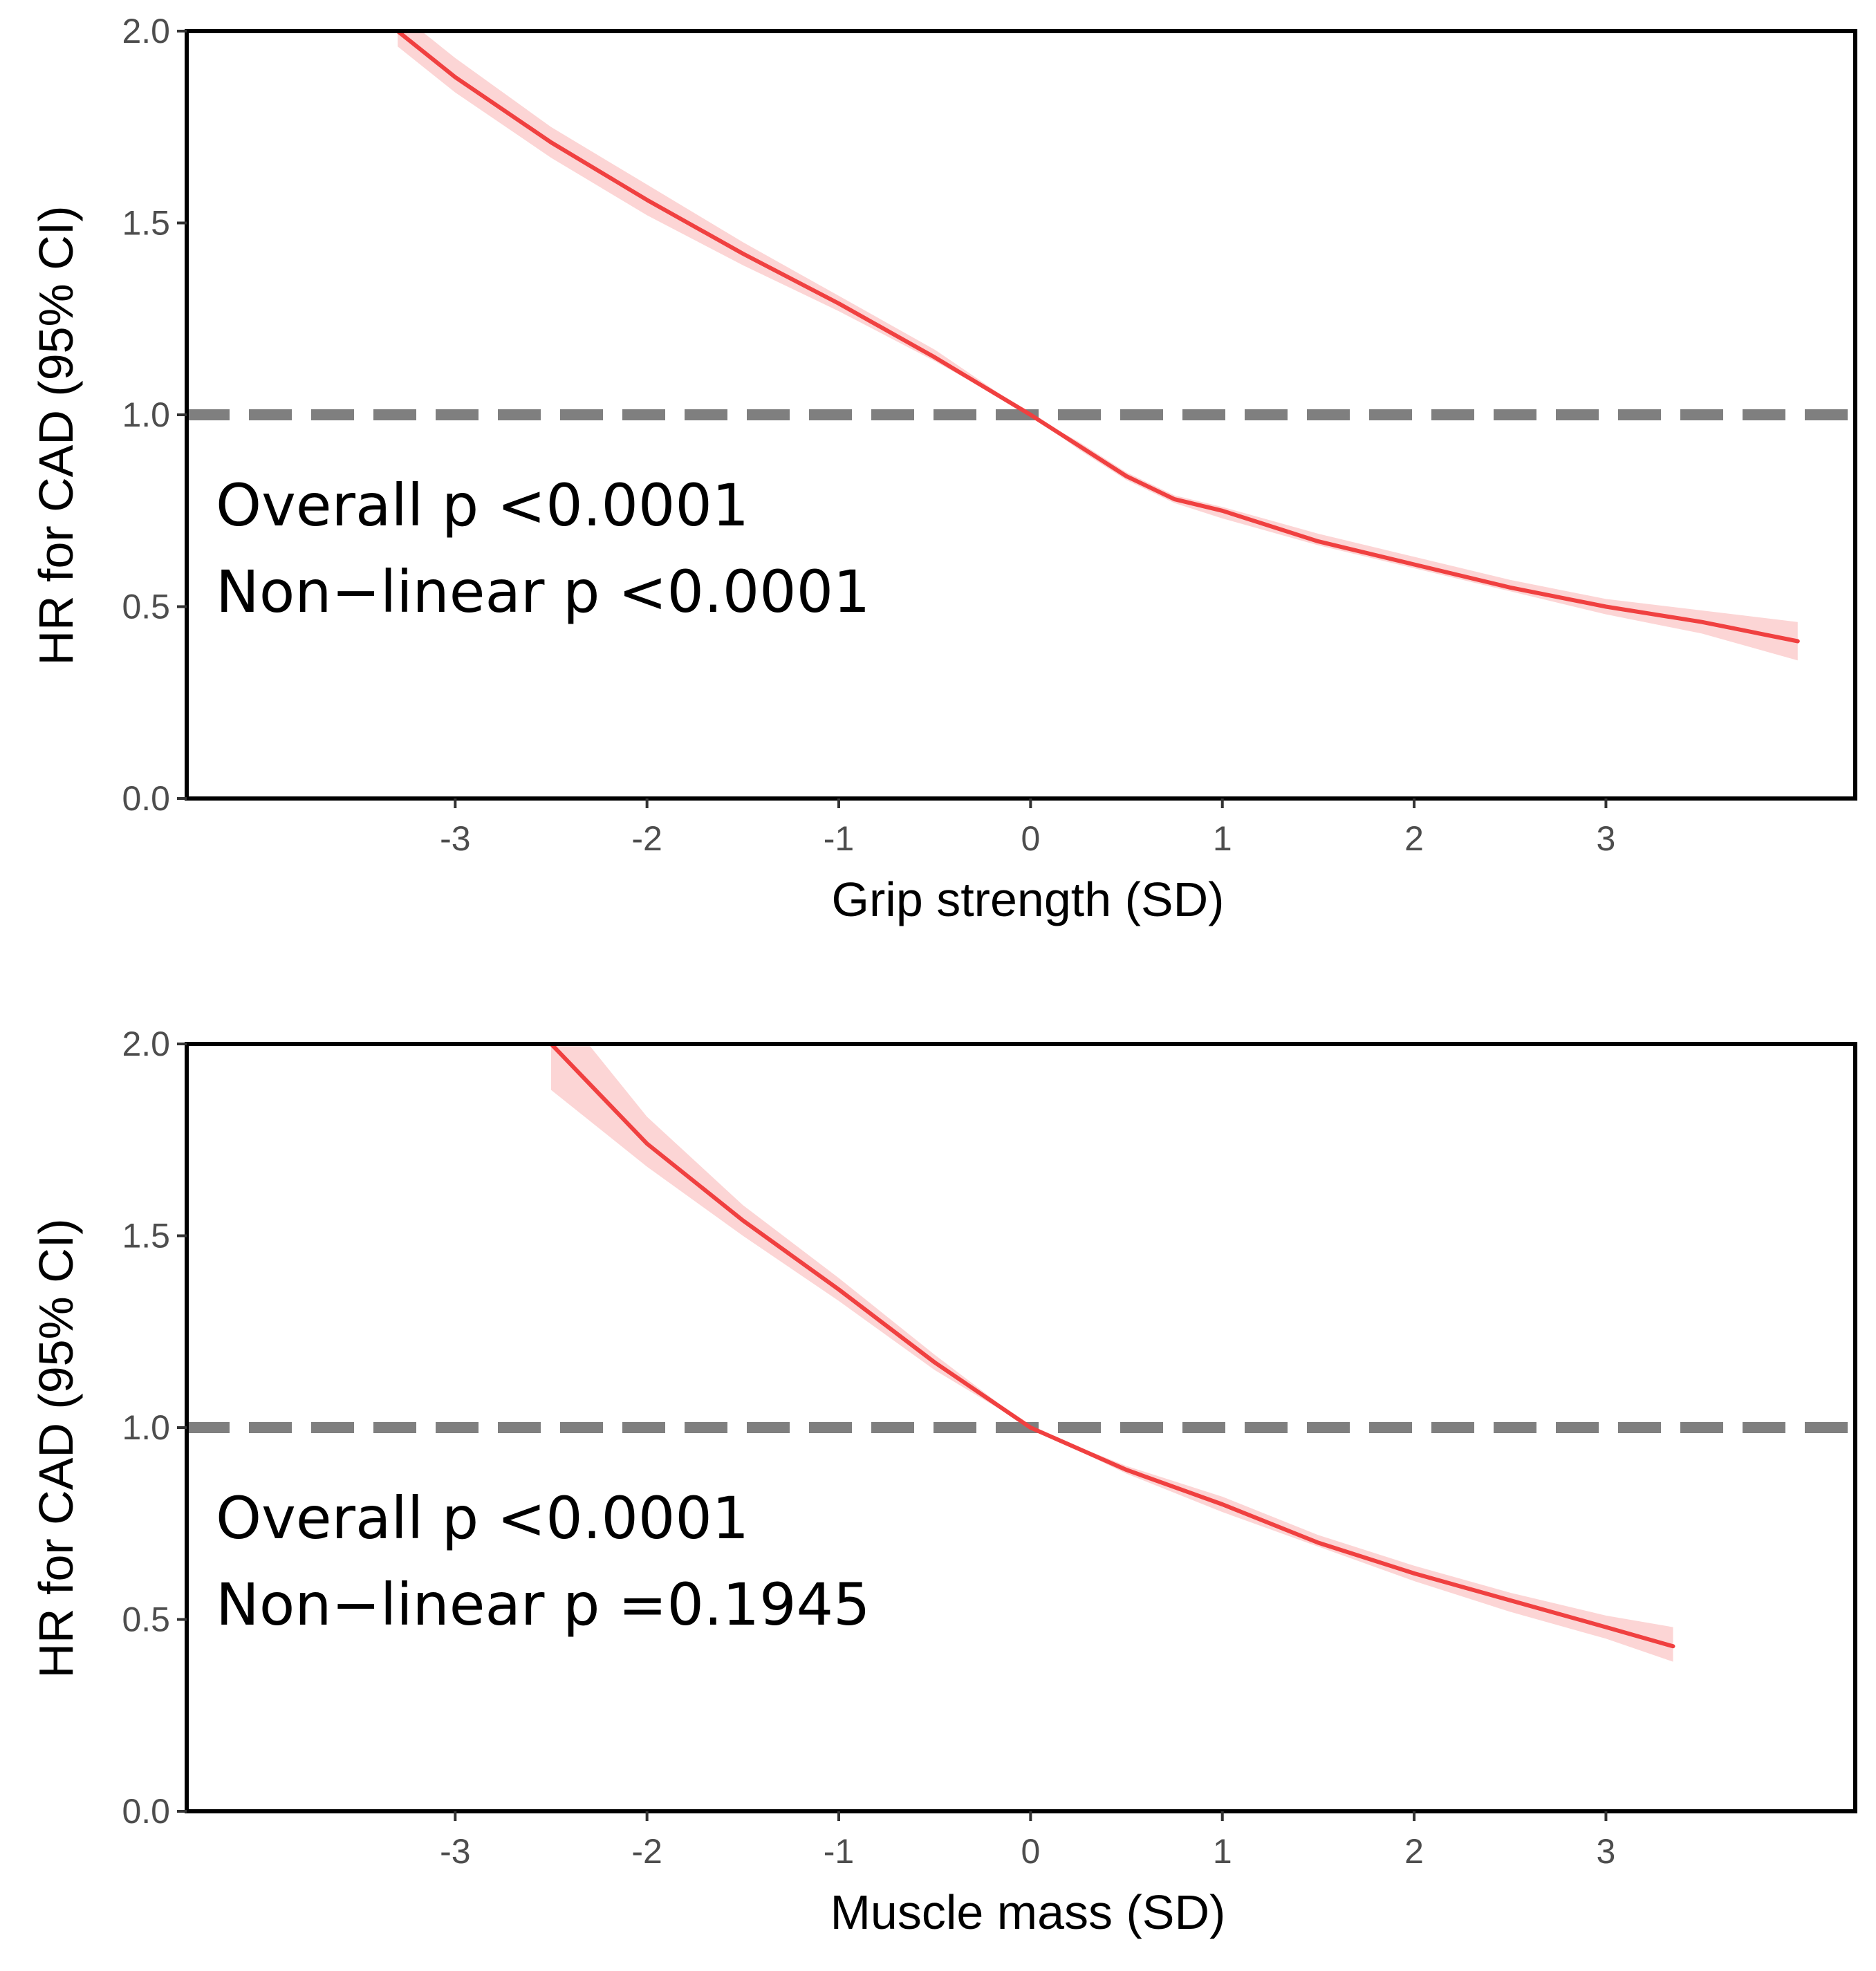 This screenshot has width=1876, height=1971. I want to click on x-axis-title: Grip strength (SD), so click(1028, 899).